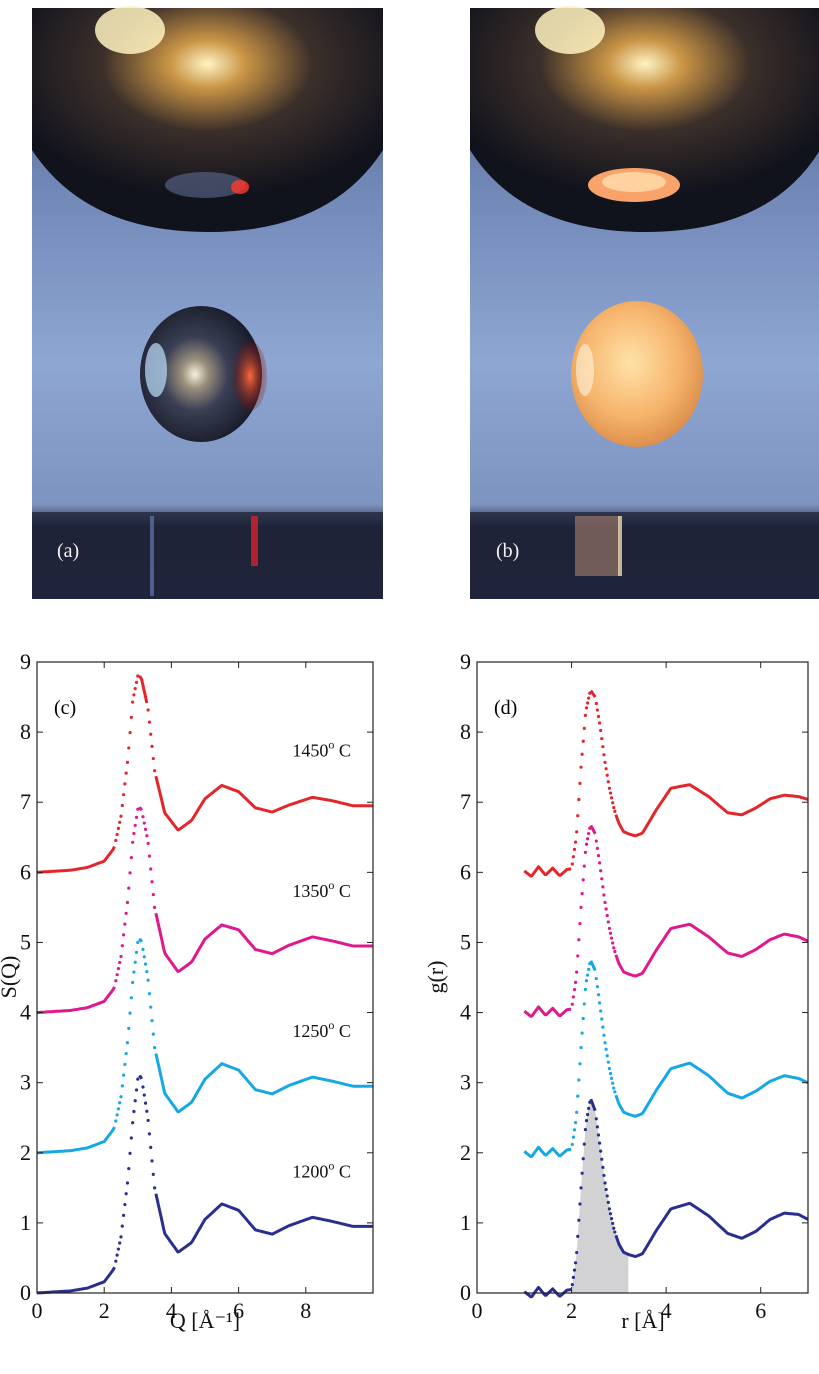  What do you see at coordinates (104, 1310) in the screenshot?
I see `x-tick-label: 2` at bounding box center [104, 1310].